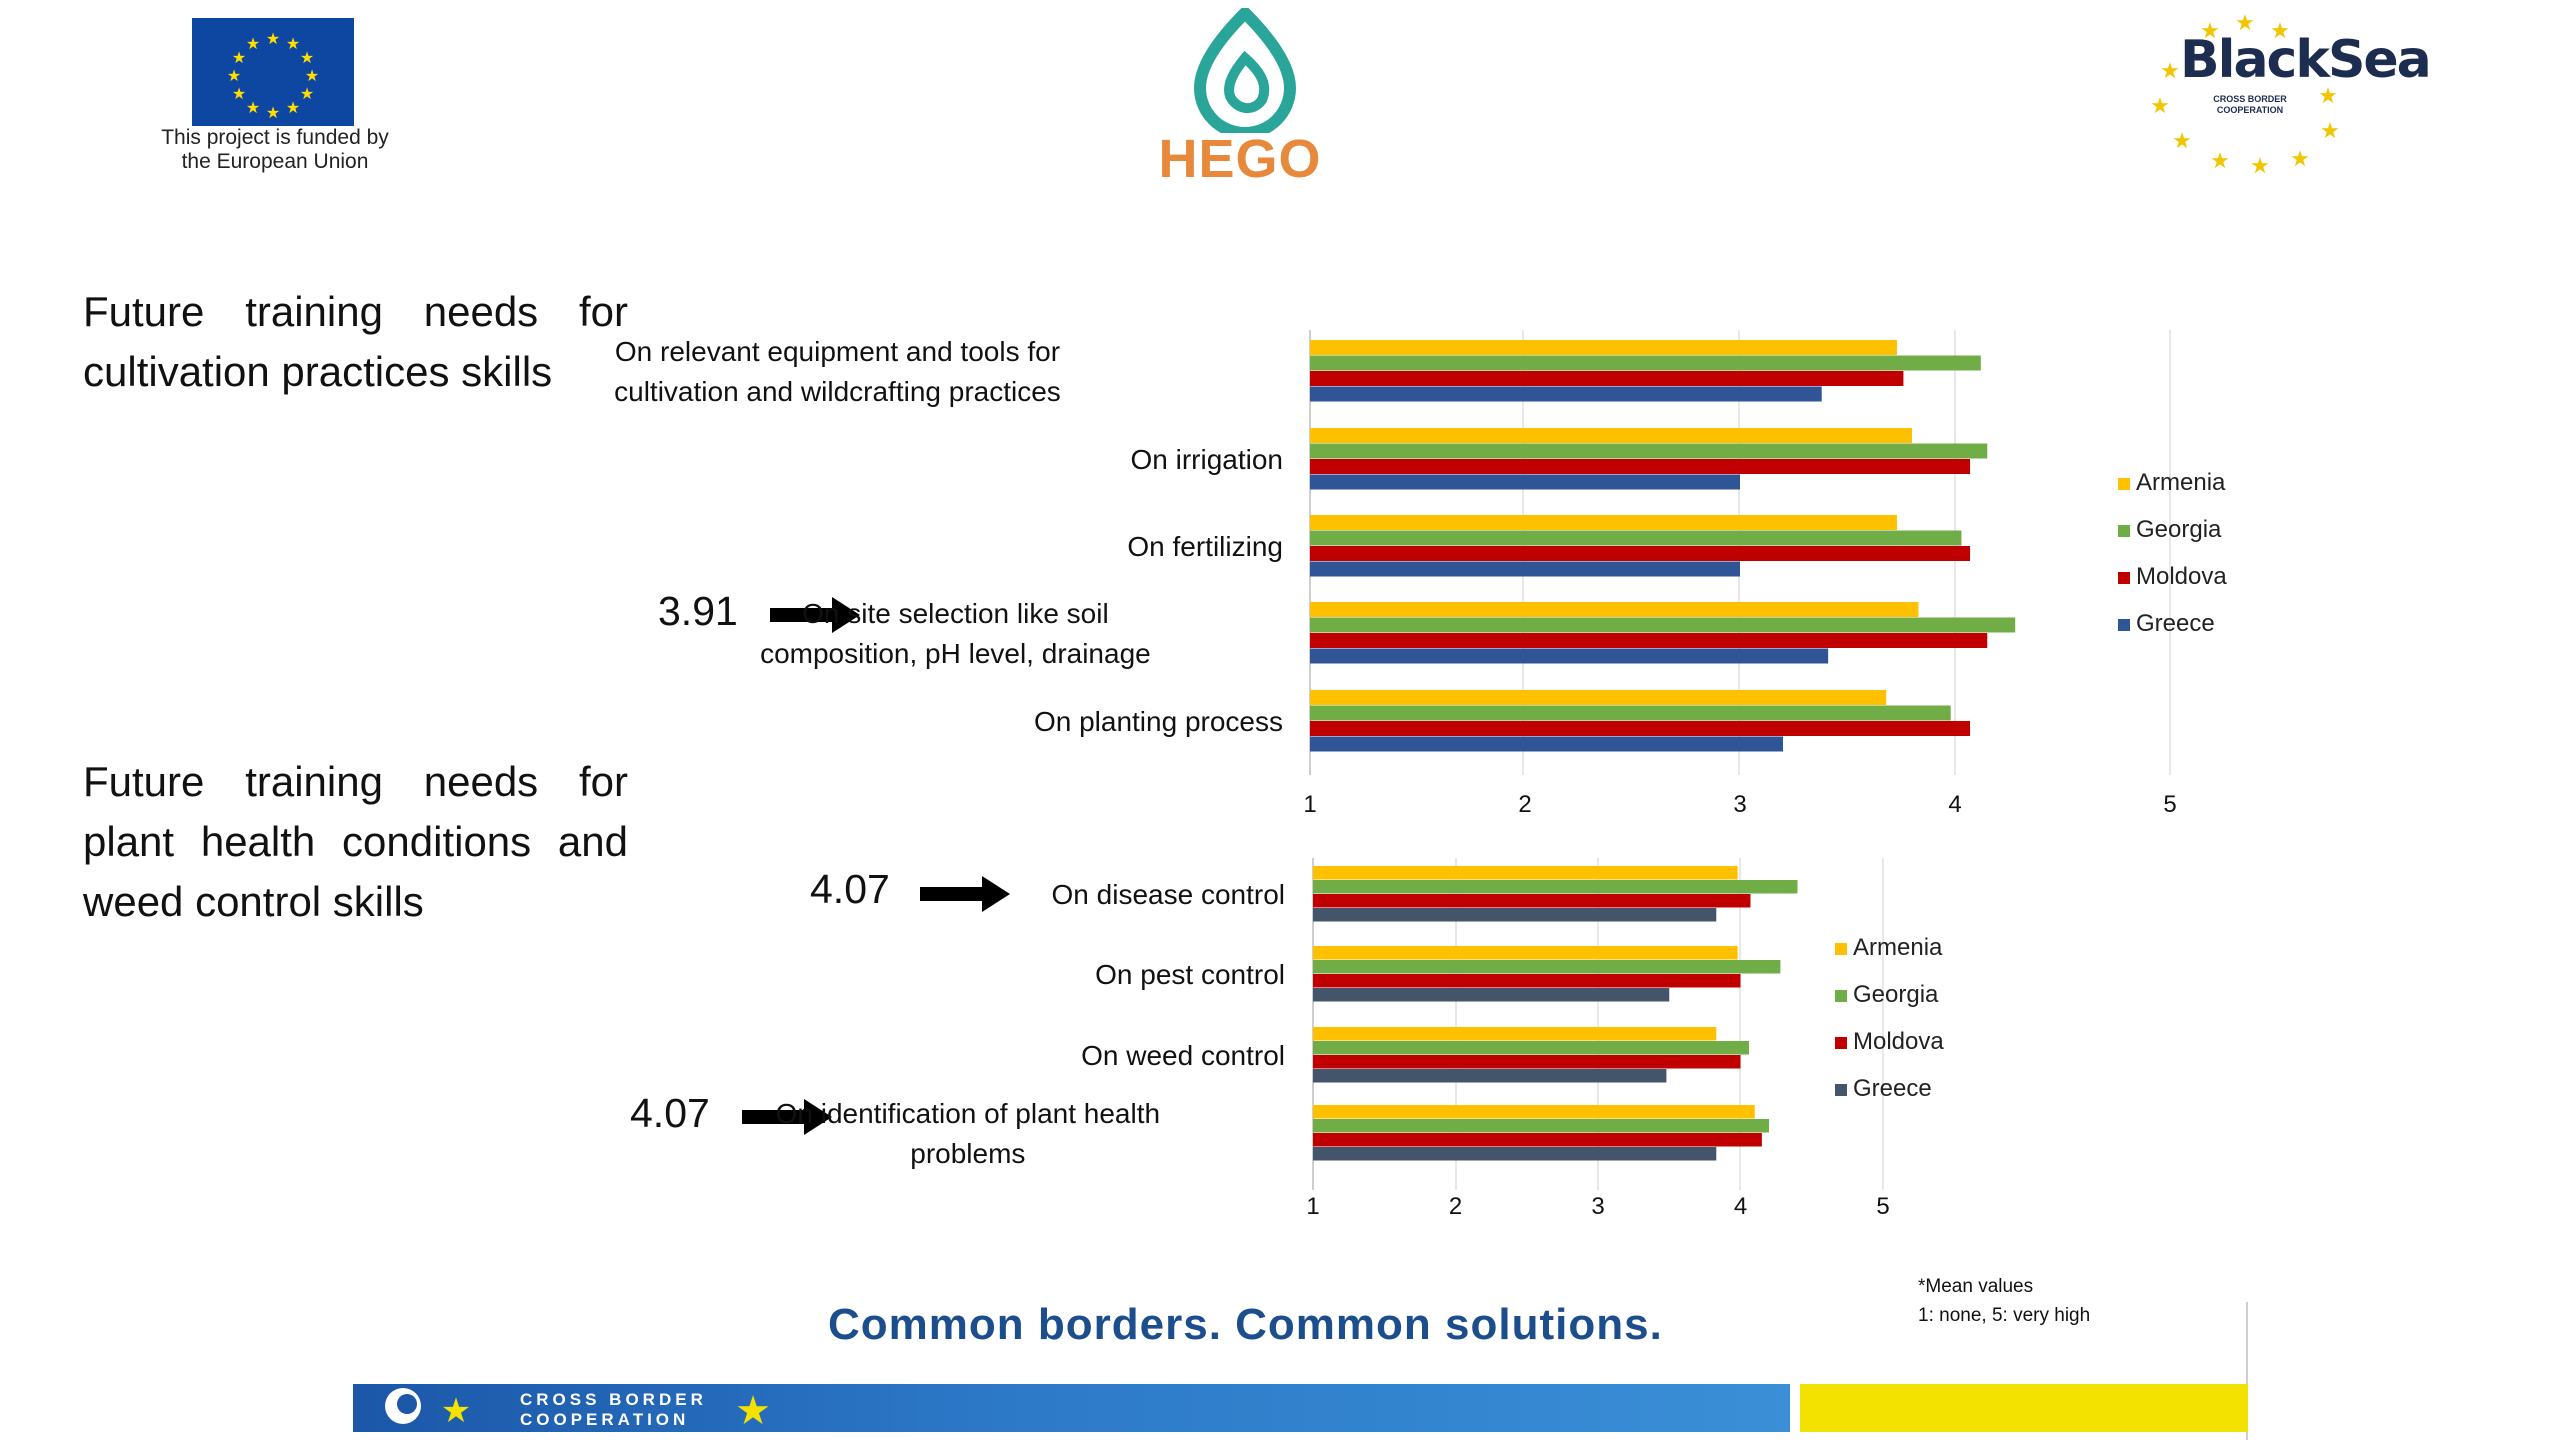  Describe the element at coordinates (2250, 105) in the screenshot. I see `blacksea-logo-subtitle: CROSS BORDER COOPERATION` at that location.